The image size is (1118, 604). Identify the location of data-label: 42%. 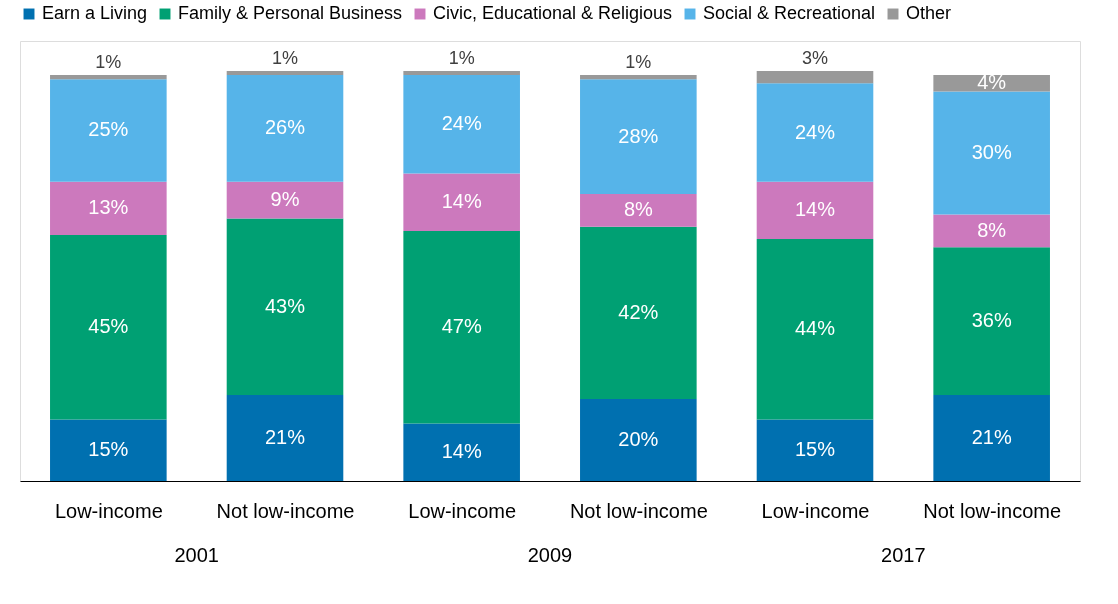
(638, 311).